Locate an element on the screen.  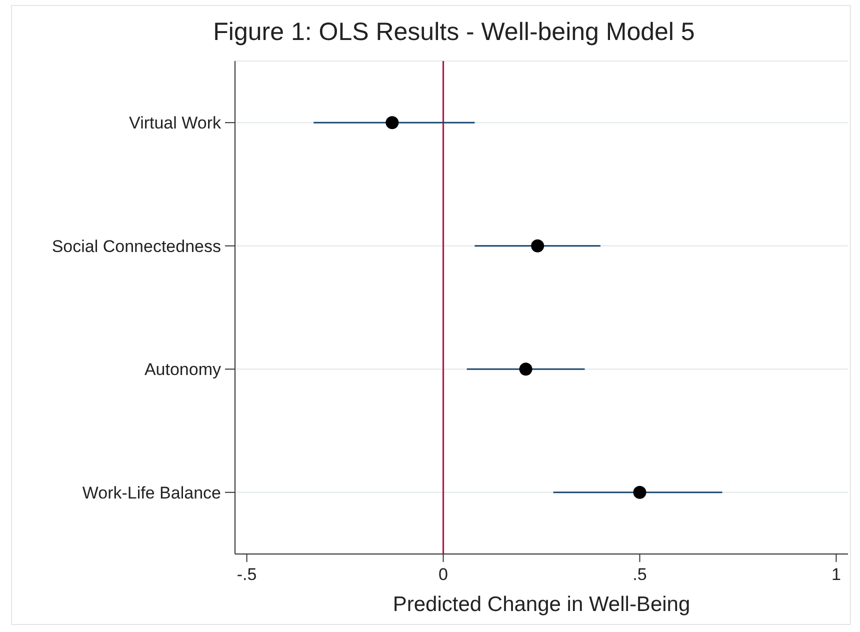
x-tick-label: -.5 is located at coordinates (246, 574).